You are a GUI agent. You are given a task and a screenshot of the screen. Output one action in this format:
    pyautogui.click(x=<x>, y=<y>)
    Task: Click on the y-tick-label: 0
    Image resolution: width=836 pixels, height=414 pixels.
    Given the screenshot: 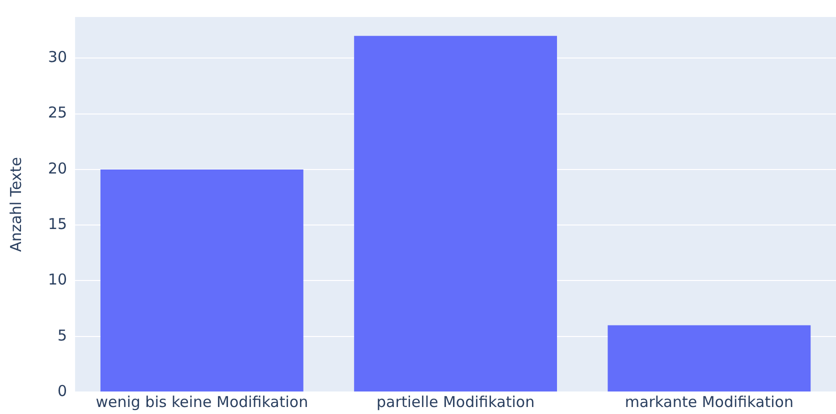 What is the action you would take?
    pyautogui.click(x=63, y=391)
    